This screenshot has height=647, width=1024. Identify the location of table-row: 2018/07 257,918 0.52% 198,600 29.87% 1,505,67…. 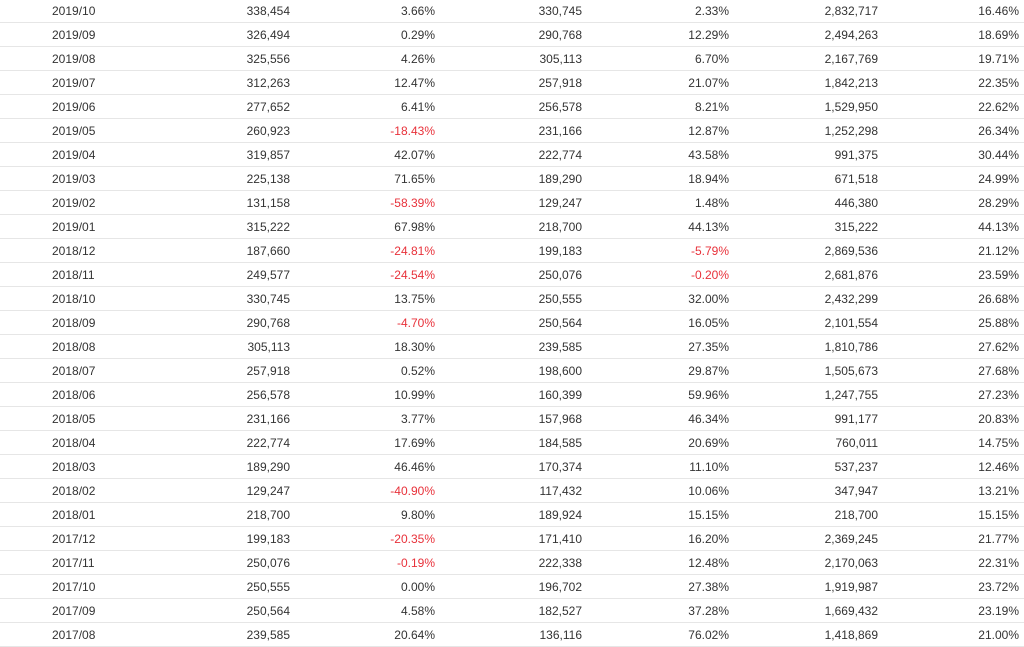
(512, 370).